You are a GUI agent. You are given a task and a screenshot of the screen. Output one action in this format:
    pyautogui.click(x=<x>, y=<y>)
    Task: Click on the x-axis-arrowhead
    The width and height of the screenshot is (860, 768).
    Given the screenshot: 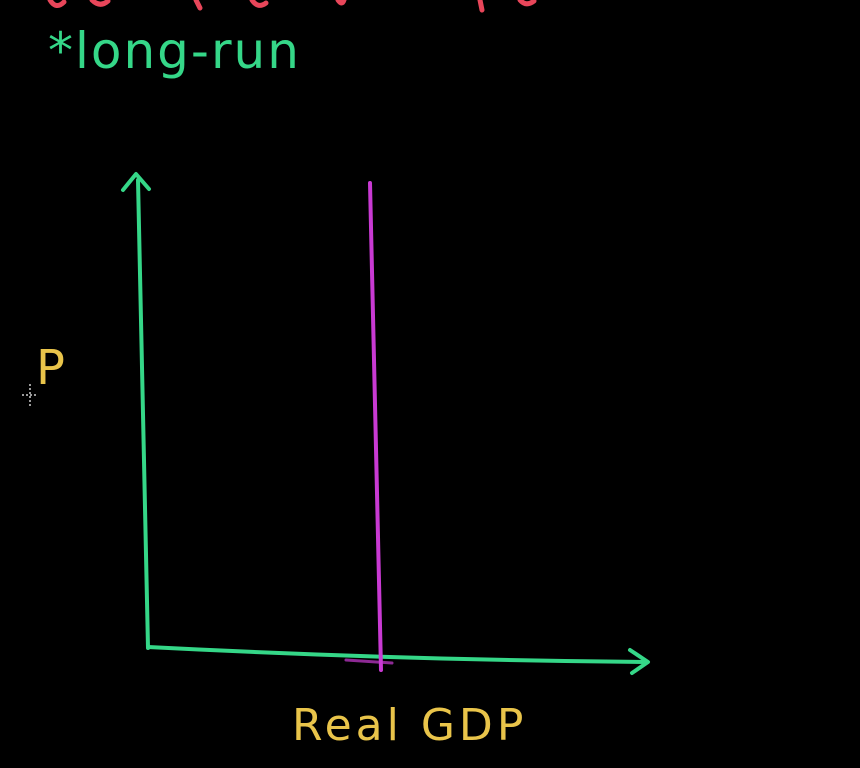 What is the action you would take?
    pyautogui.click(x=639, y=661)
    